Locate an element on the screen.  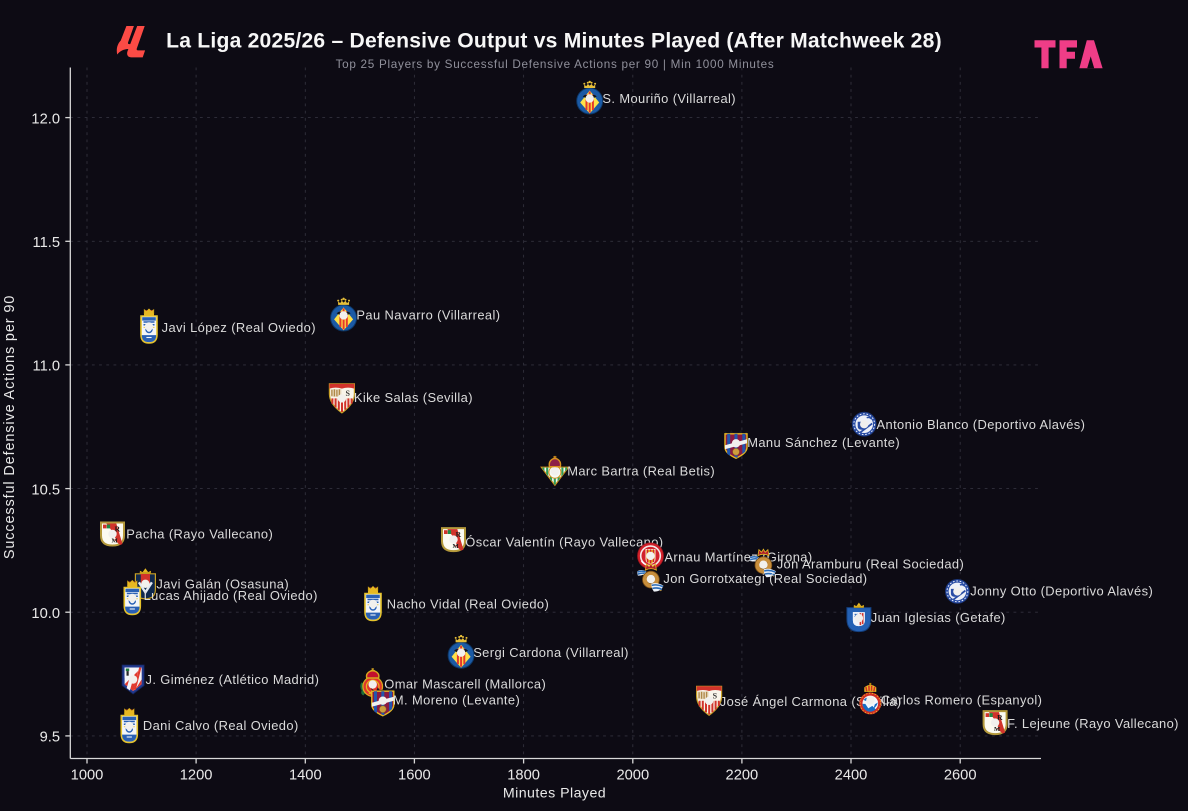
svg-text: Arnau Martínez (Girona) is located at coordinates (738, 557).